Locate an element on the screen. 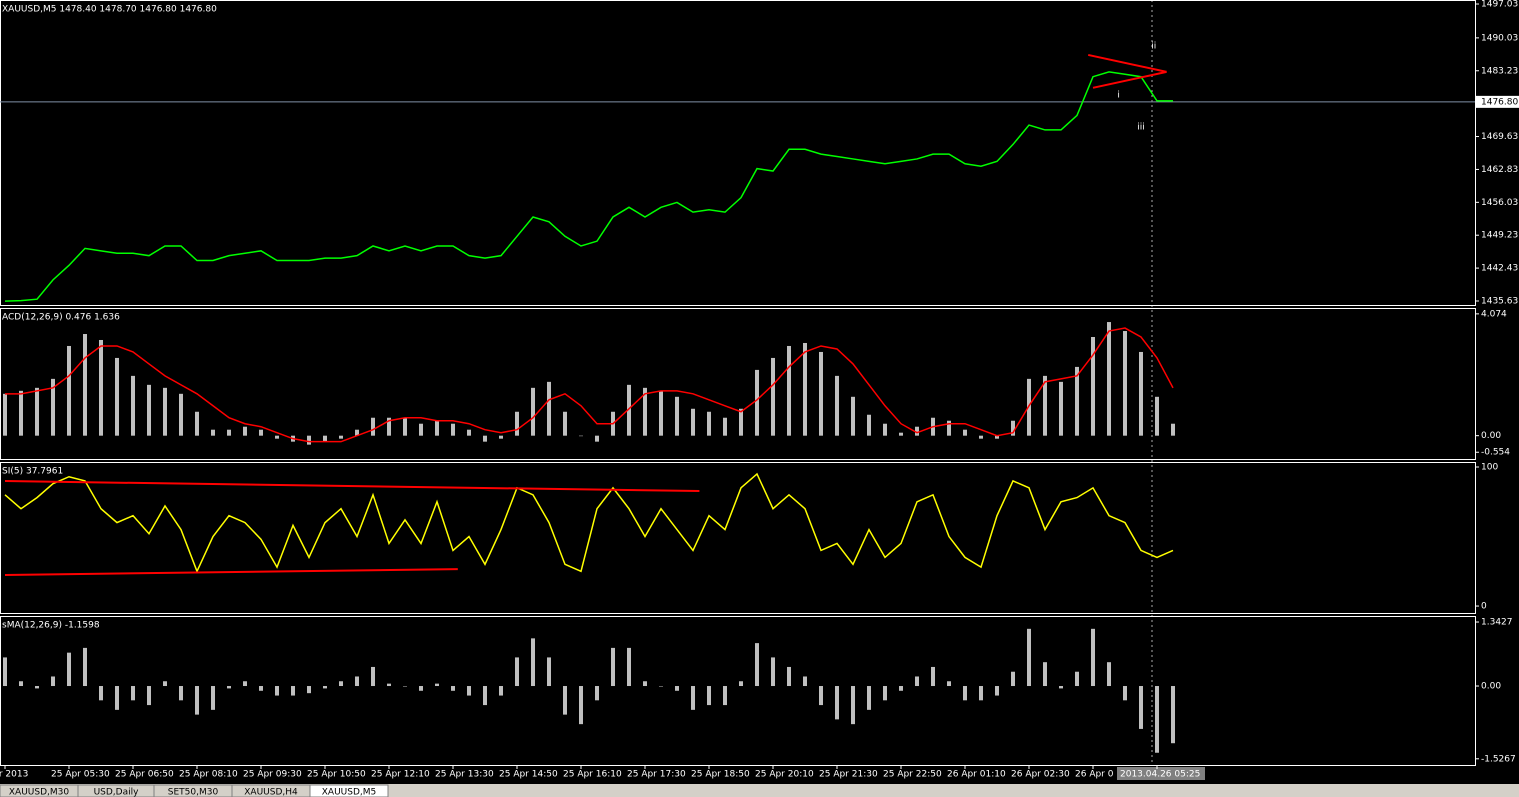  series-line is located at coordinates (589, 523).